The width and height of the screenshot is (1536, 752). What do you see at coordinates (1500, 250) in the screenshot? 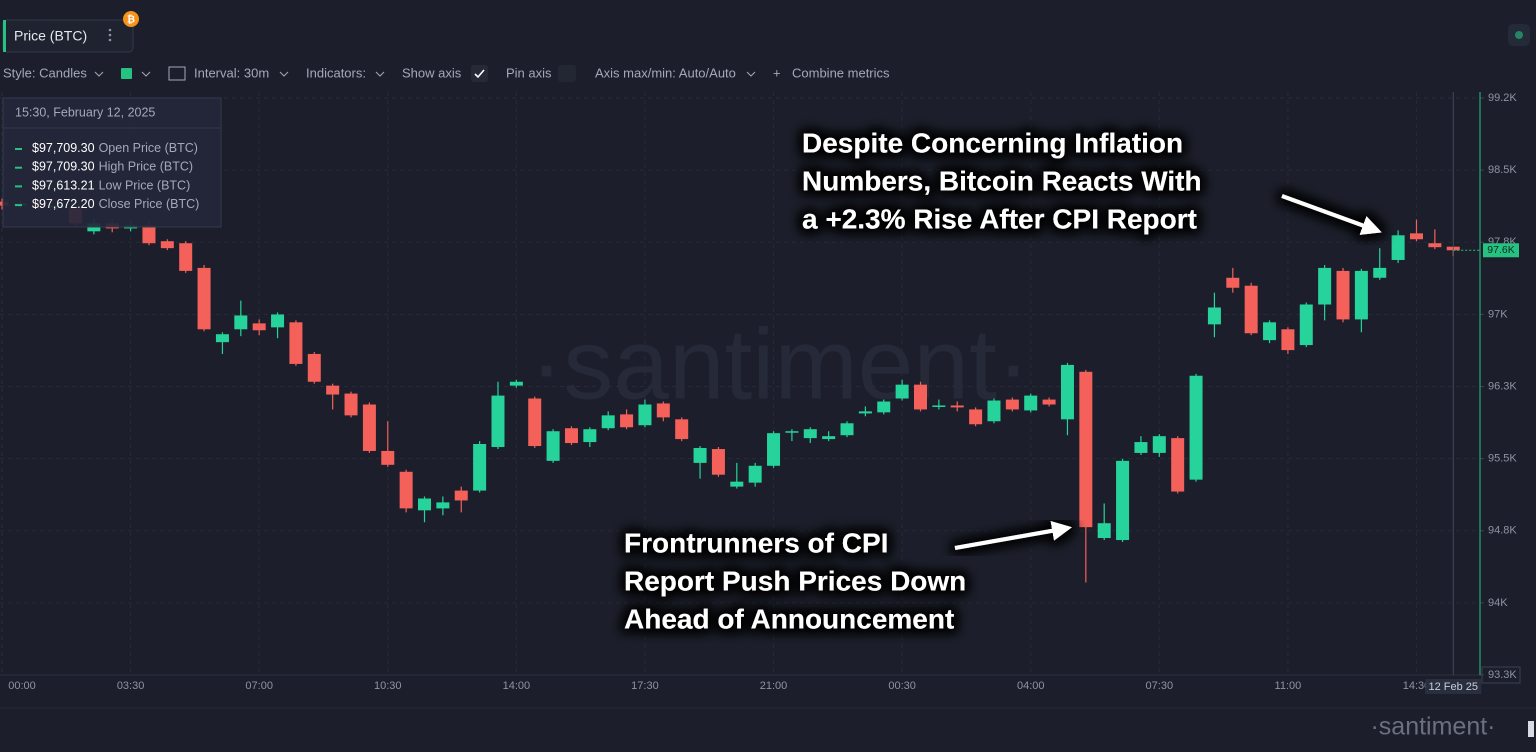
I see `price-badge-label: 97.6K` at bounding box center [1500, 250].